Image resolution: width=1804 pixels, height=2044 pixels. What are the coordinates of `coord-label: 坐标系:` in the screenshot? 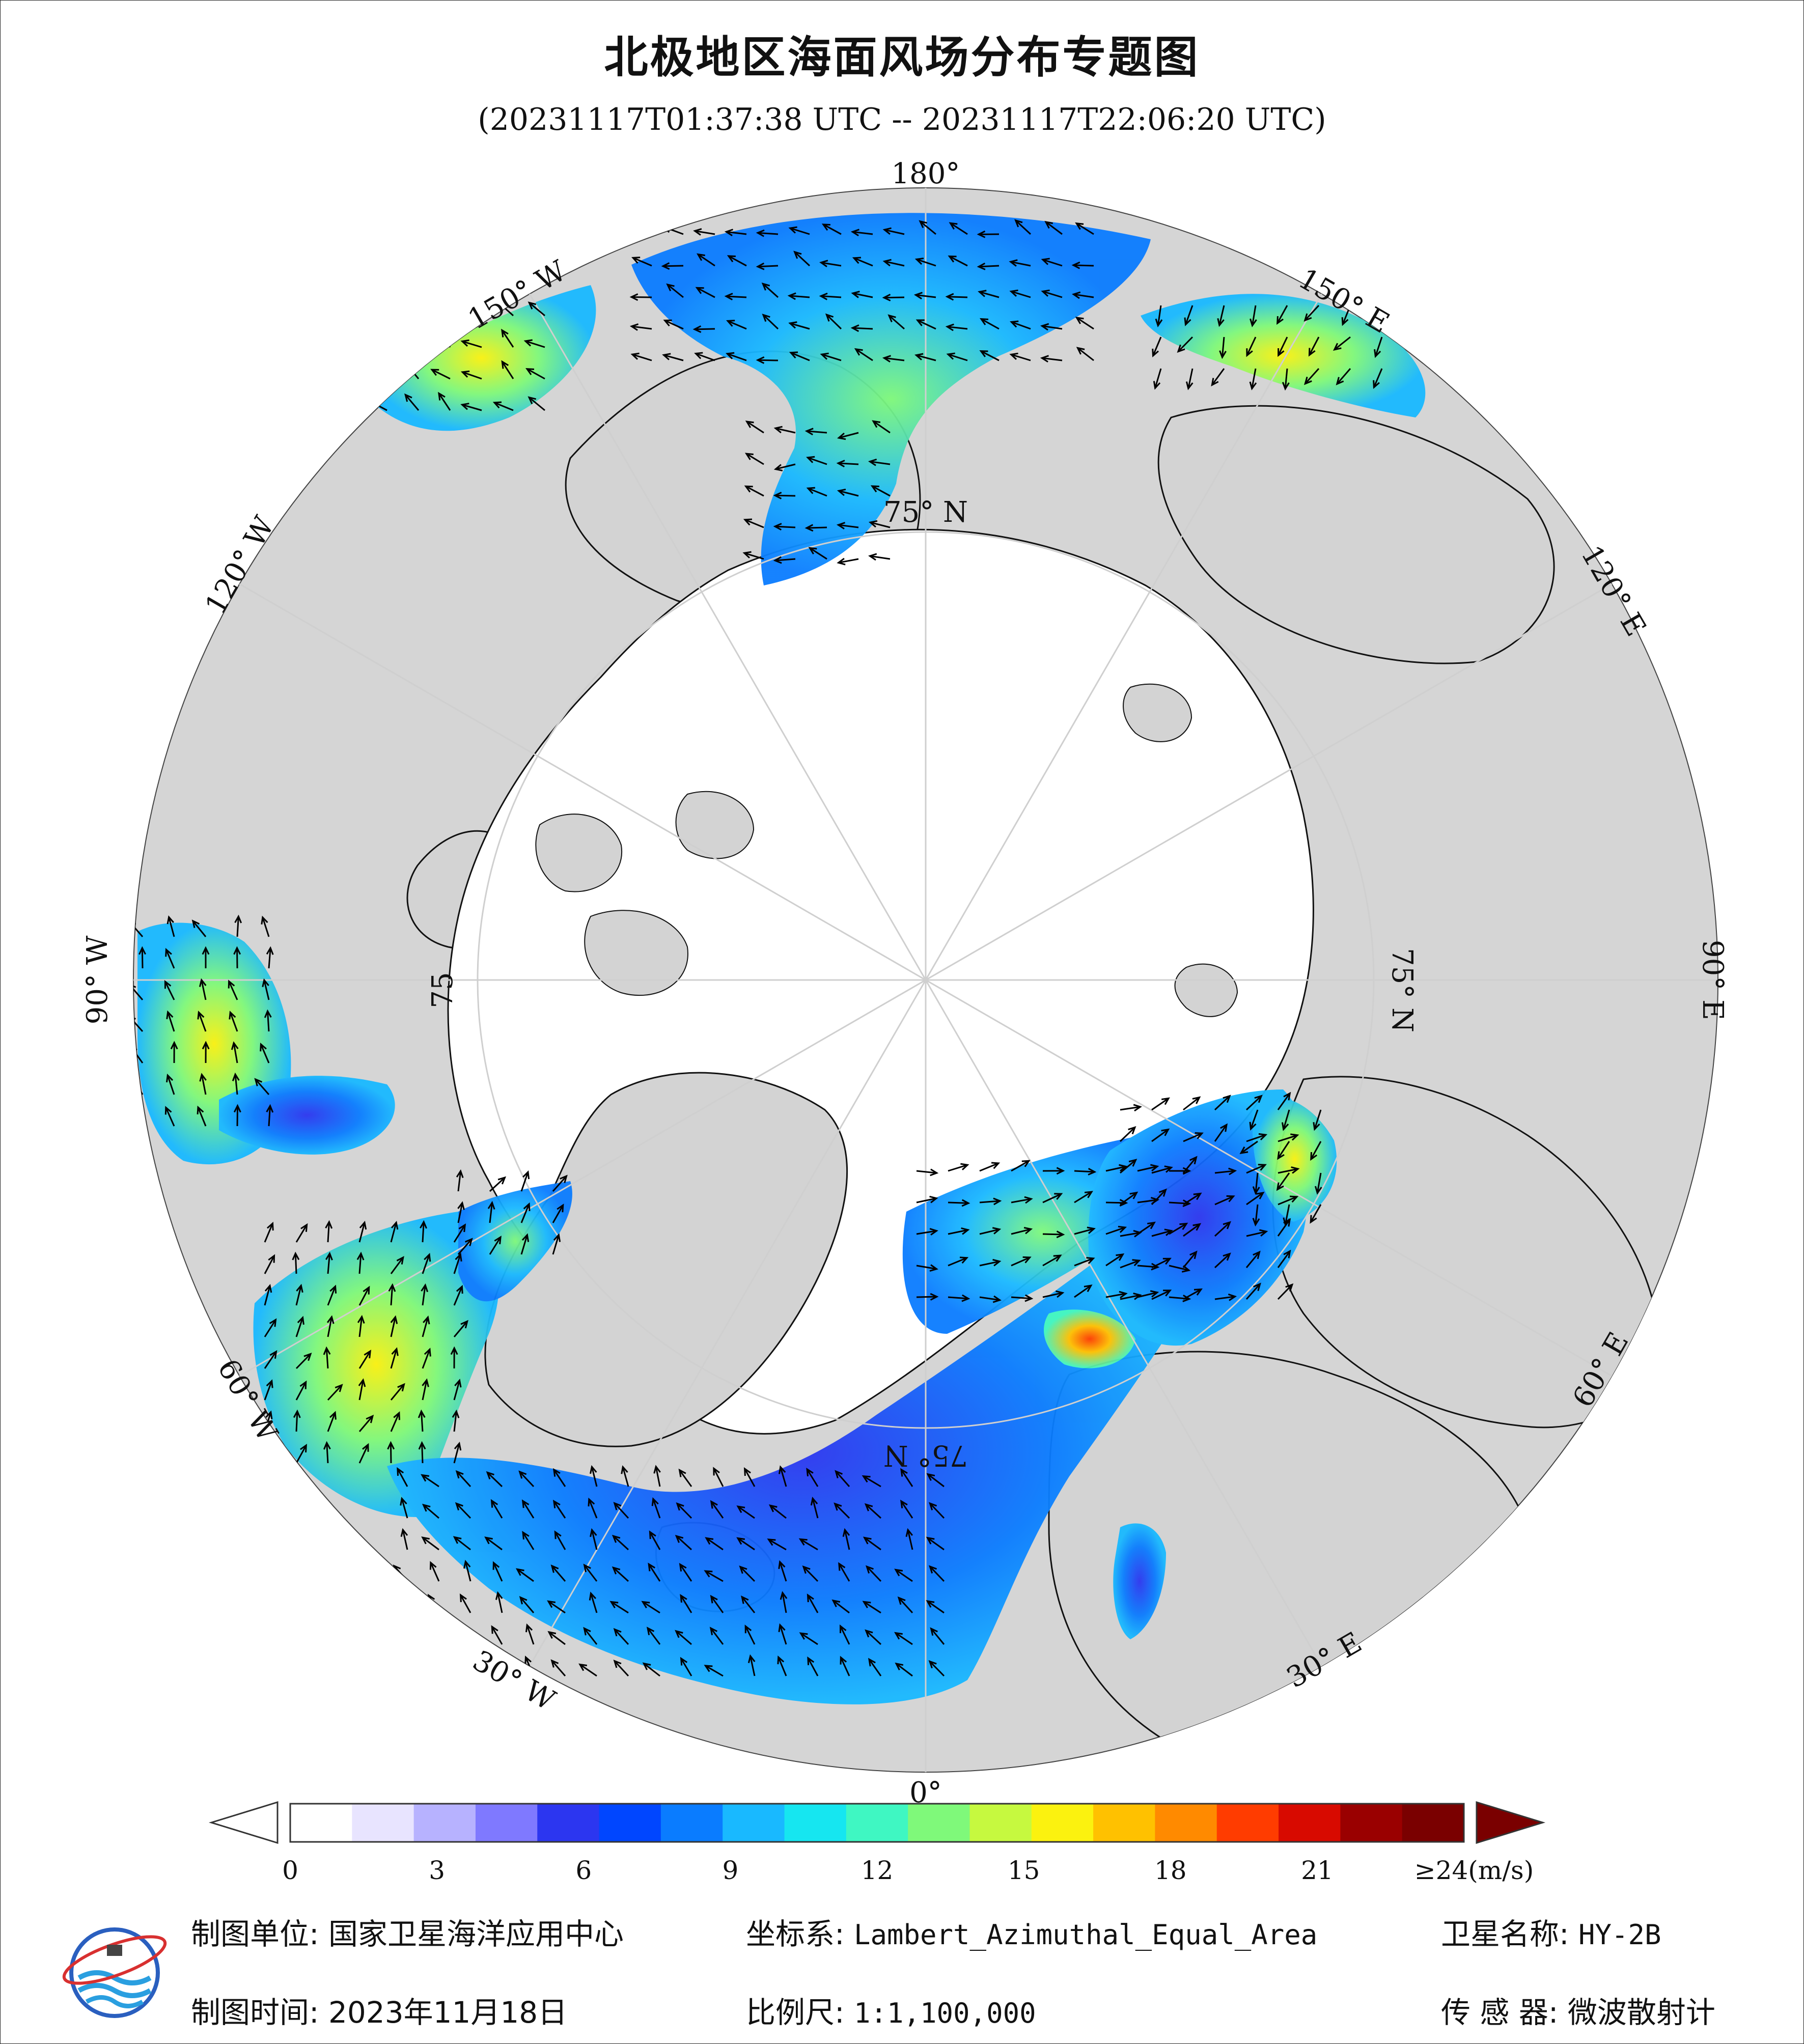 It's located at (795, 1934).